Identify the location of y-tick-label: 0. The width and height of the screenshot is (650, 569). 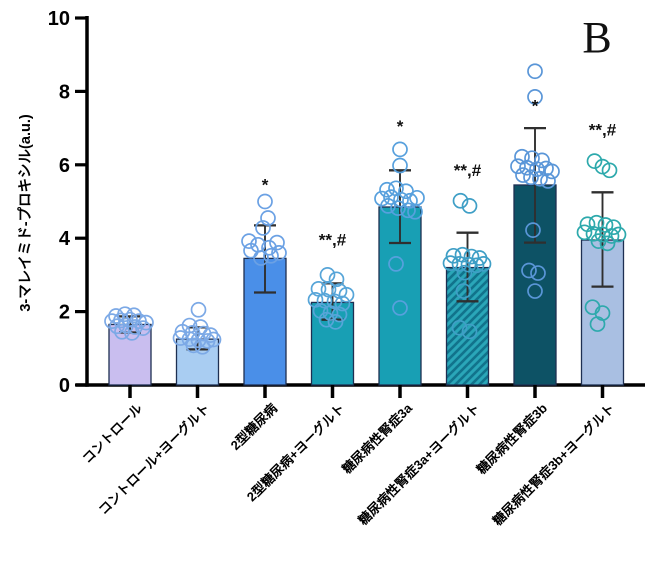
(64, 386).